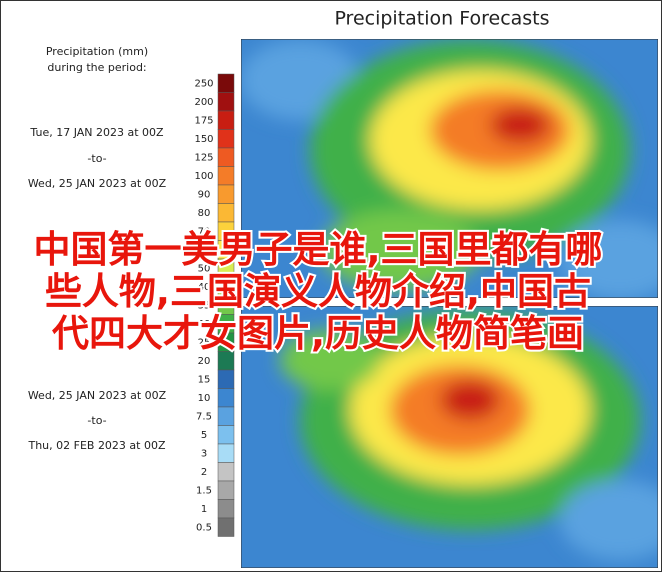 The height and width of the screenshot is (572, 662). What do you see at coordinates (204, 305) in the screenshot?
I see `colorbar-label: 35` at bounding box center [204, 305].